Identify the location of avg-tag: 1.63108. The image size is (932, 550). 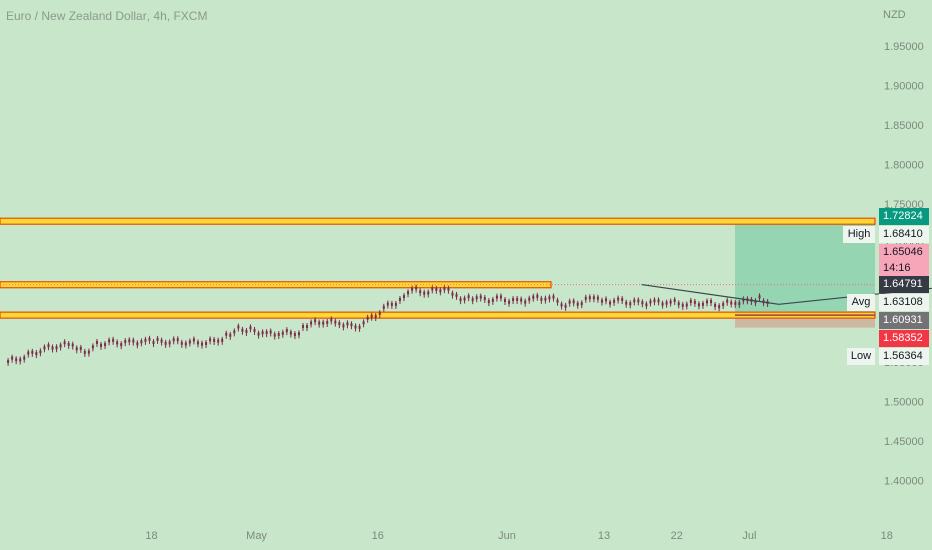
(904, 302).